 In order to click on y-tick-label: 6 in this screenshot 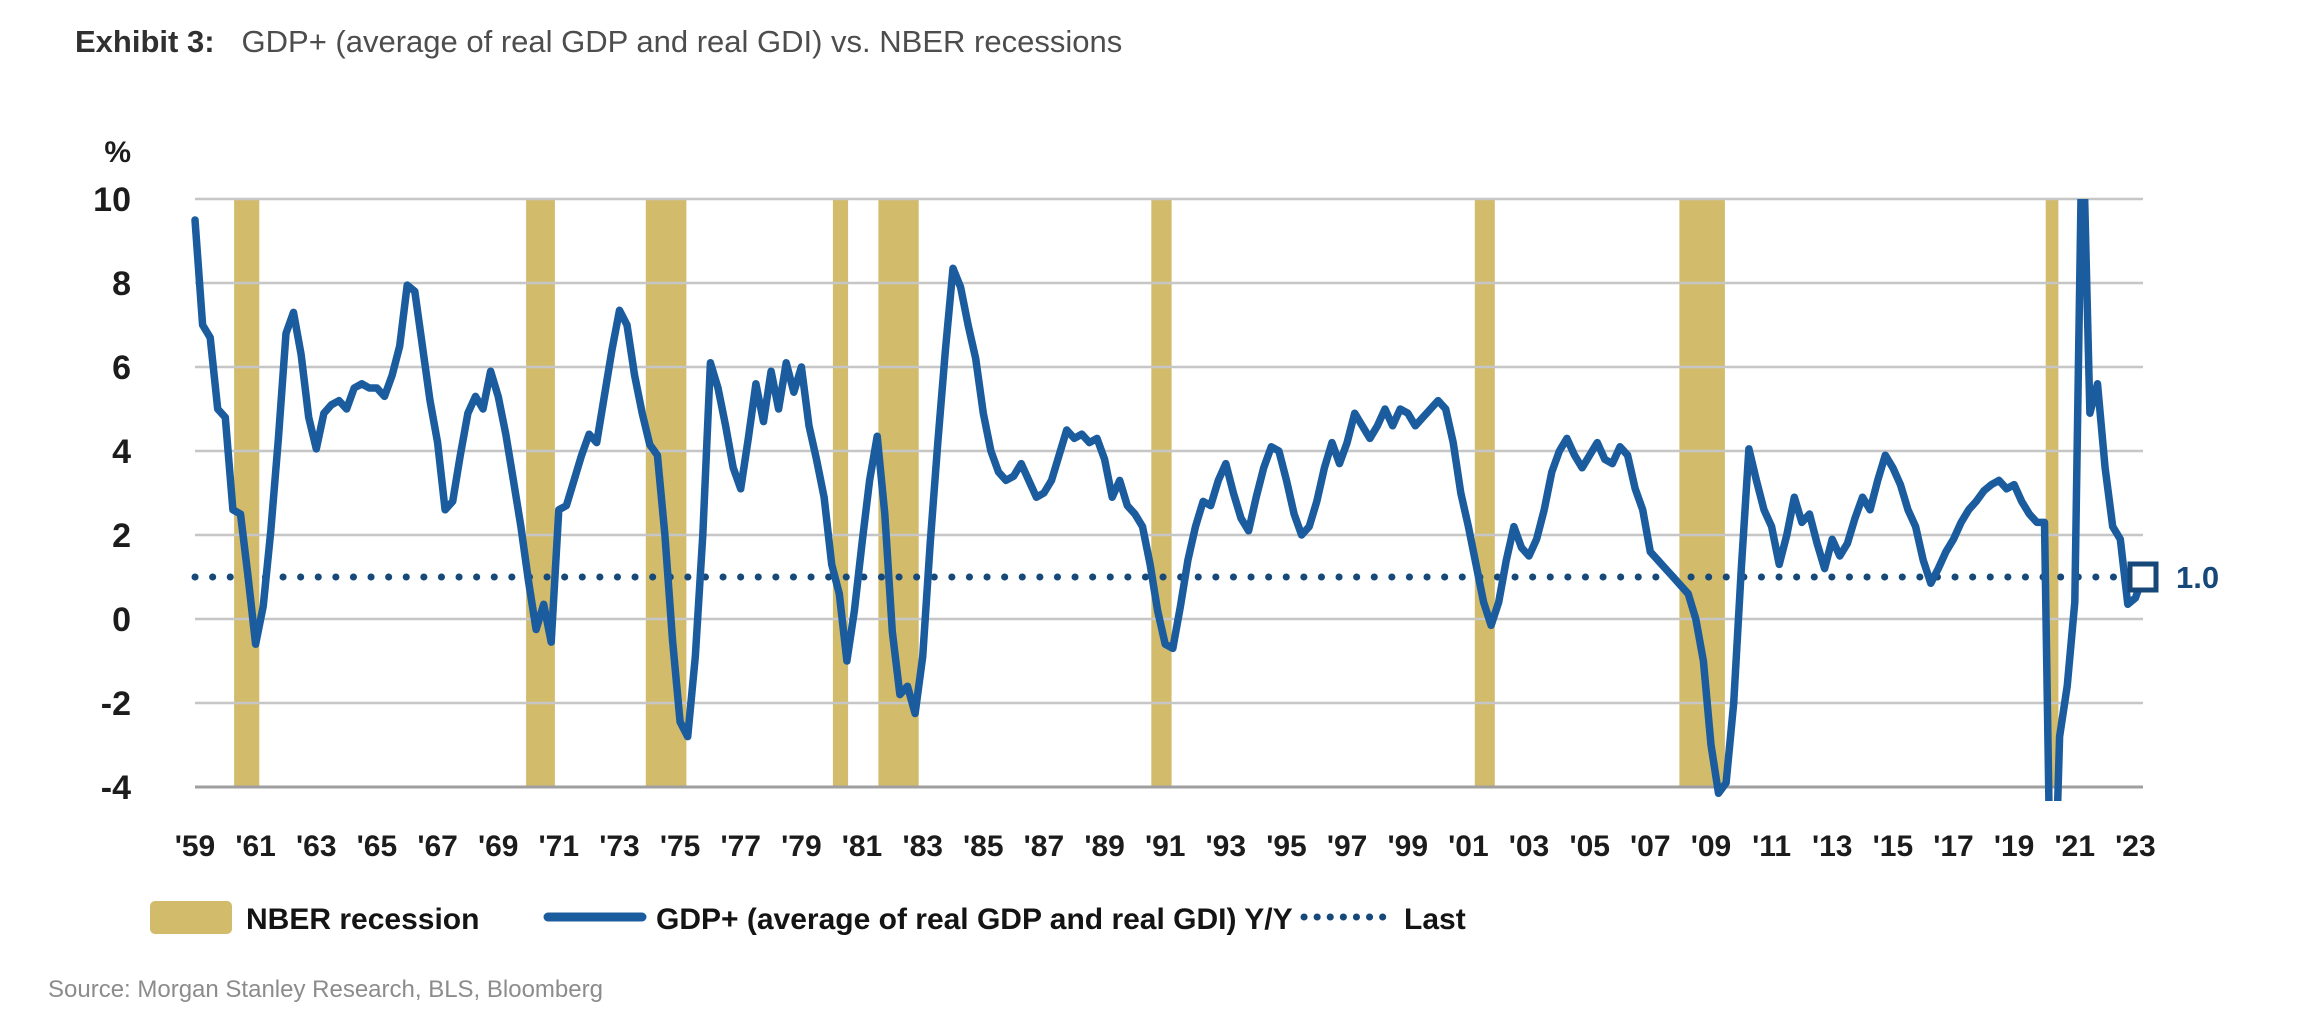, I will do `click(121, 368)`.